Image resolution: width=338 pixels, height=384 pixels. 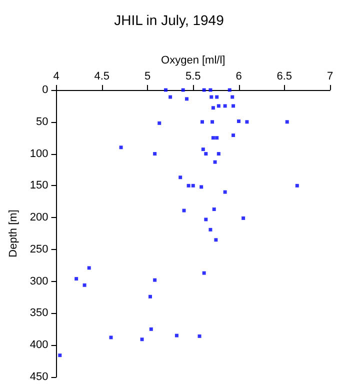 What do you see at coordinates (102, 76) in the screenshot?
I see `x-tick-label: 4.5` at bounding box center [102, 76].